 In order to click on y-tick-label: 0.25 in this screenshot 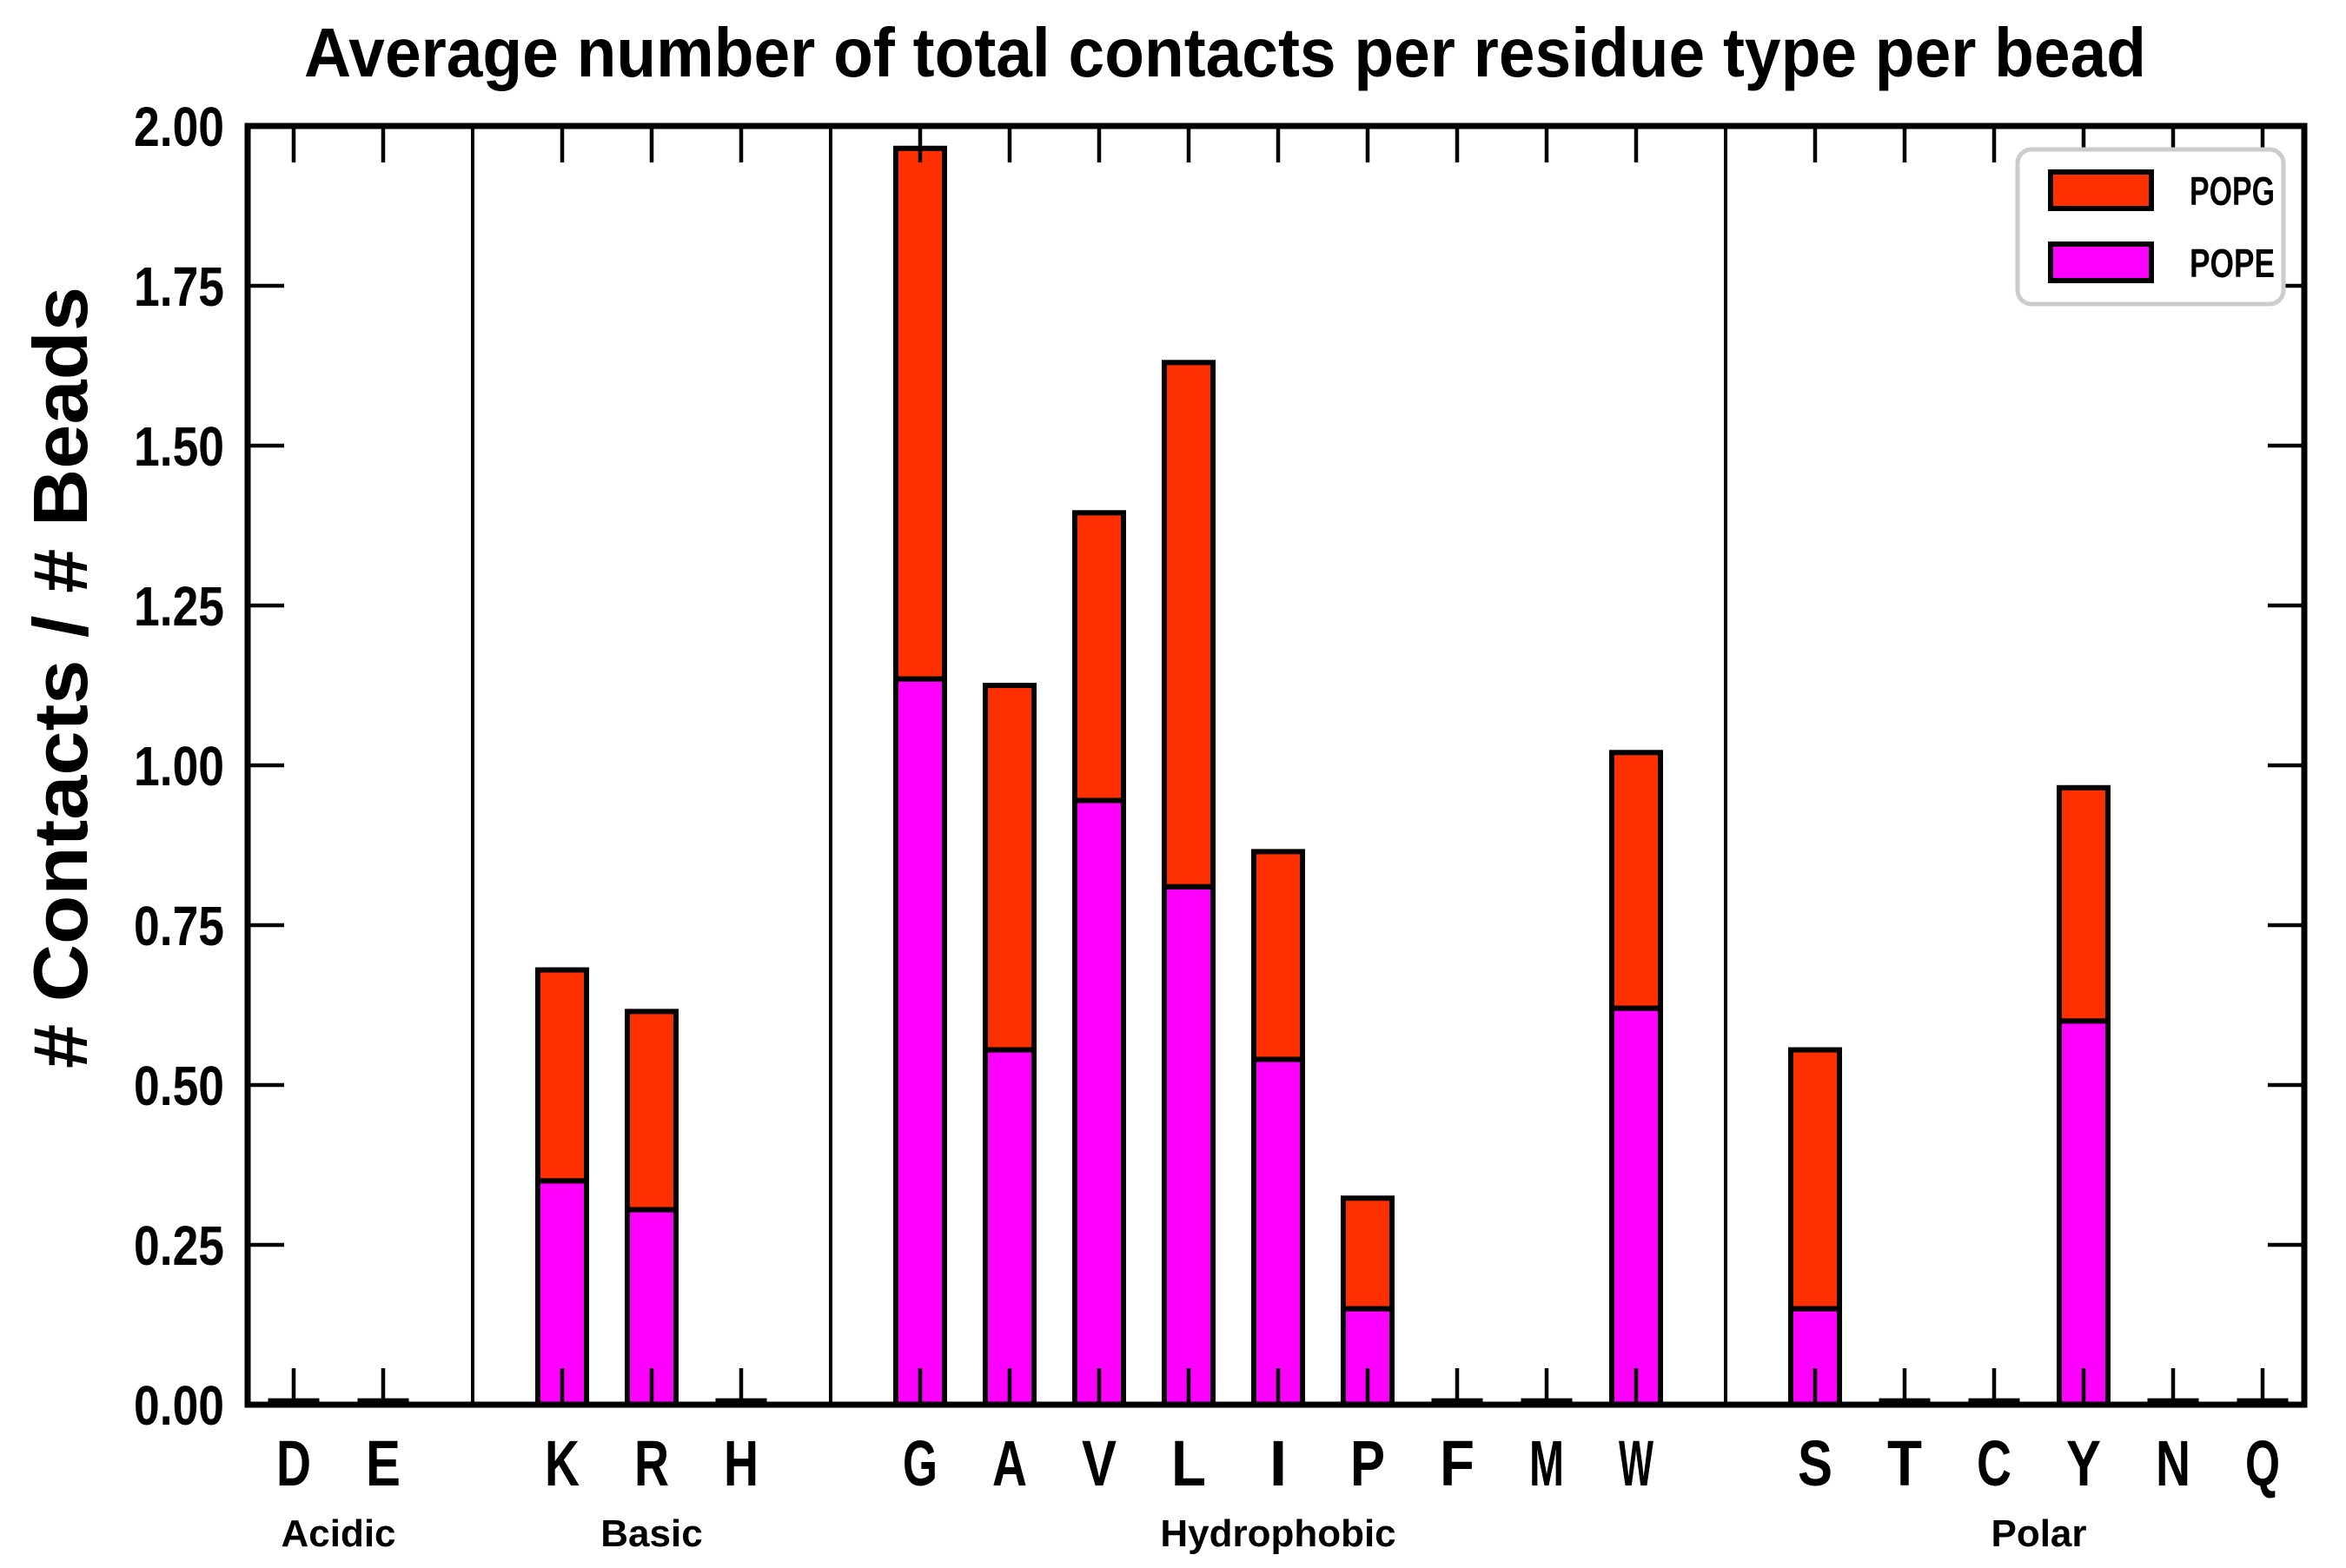, I will do `click(179, 1245)`.